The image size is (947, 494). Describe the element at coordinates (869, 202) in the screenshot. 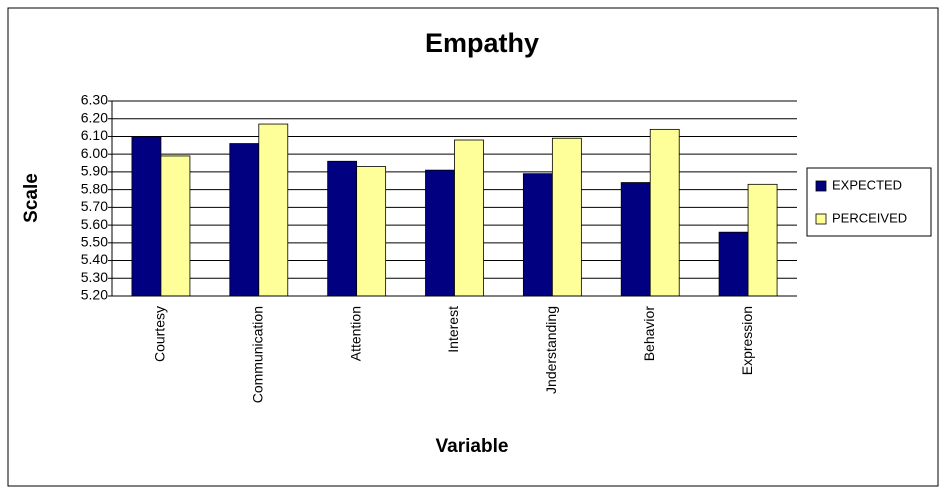

I see `legend-box` at that location.